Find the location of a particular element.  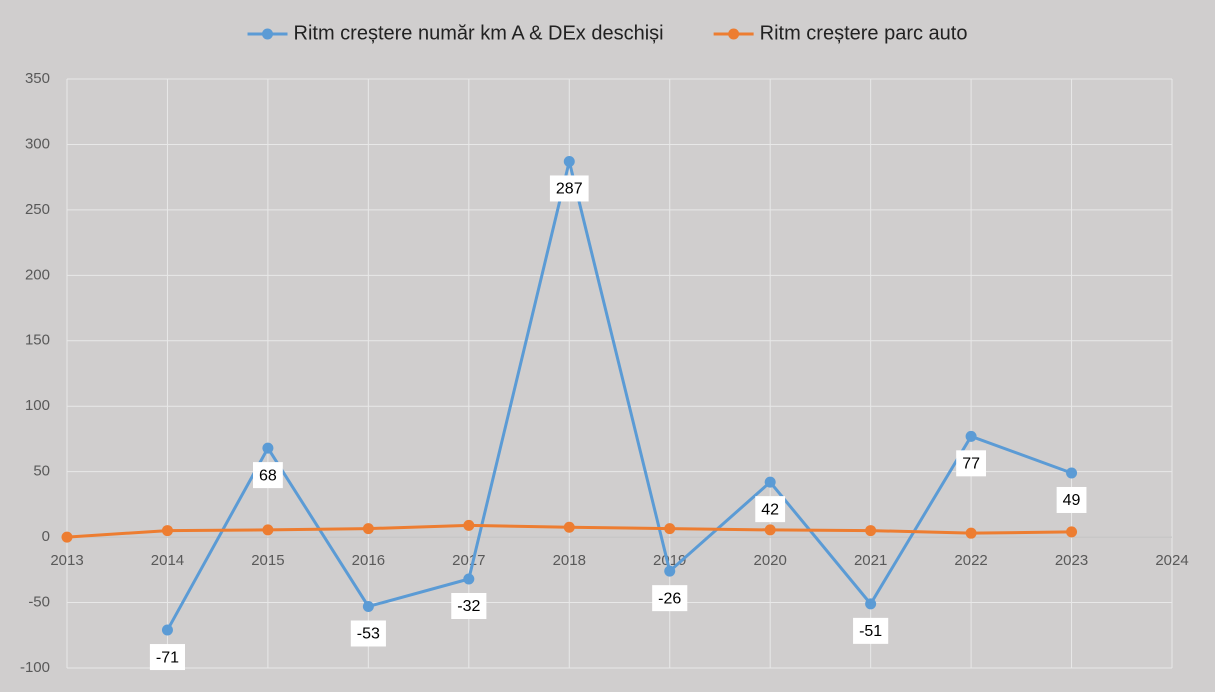

legend-label: Ritm creștere număr km A & DEx deschiși is located at coordinates (479, 33).